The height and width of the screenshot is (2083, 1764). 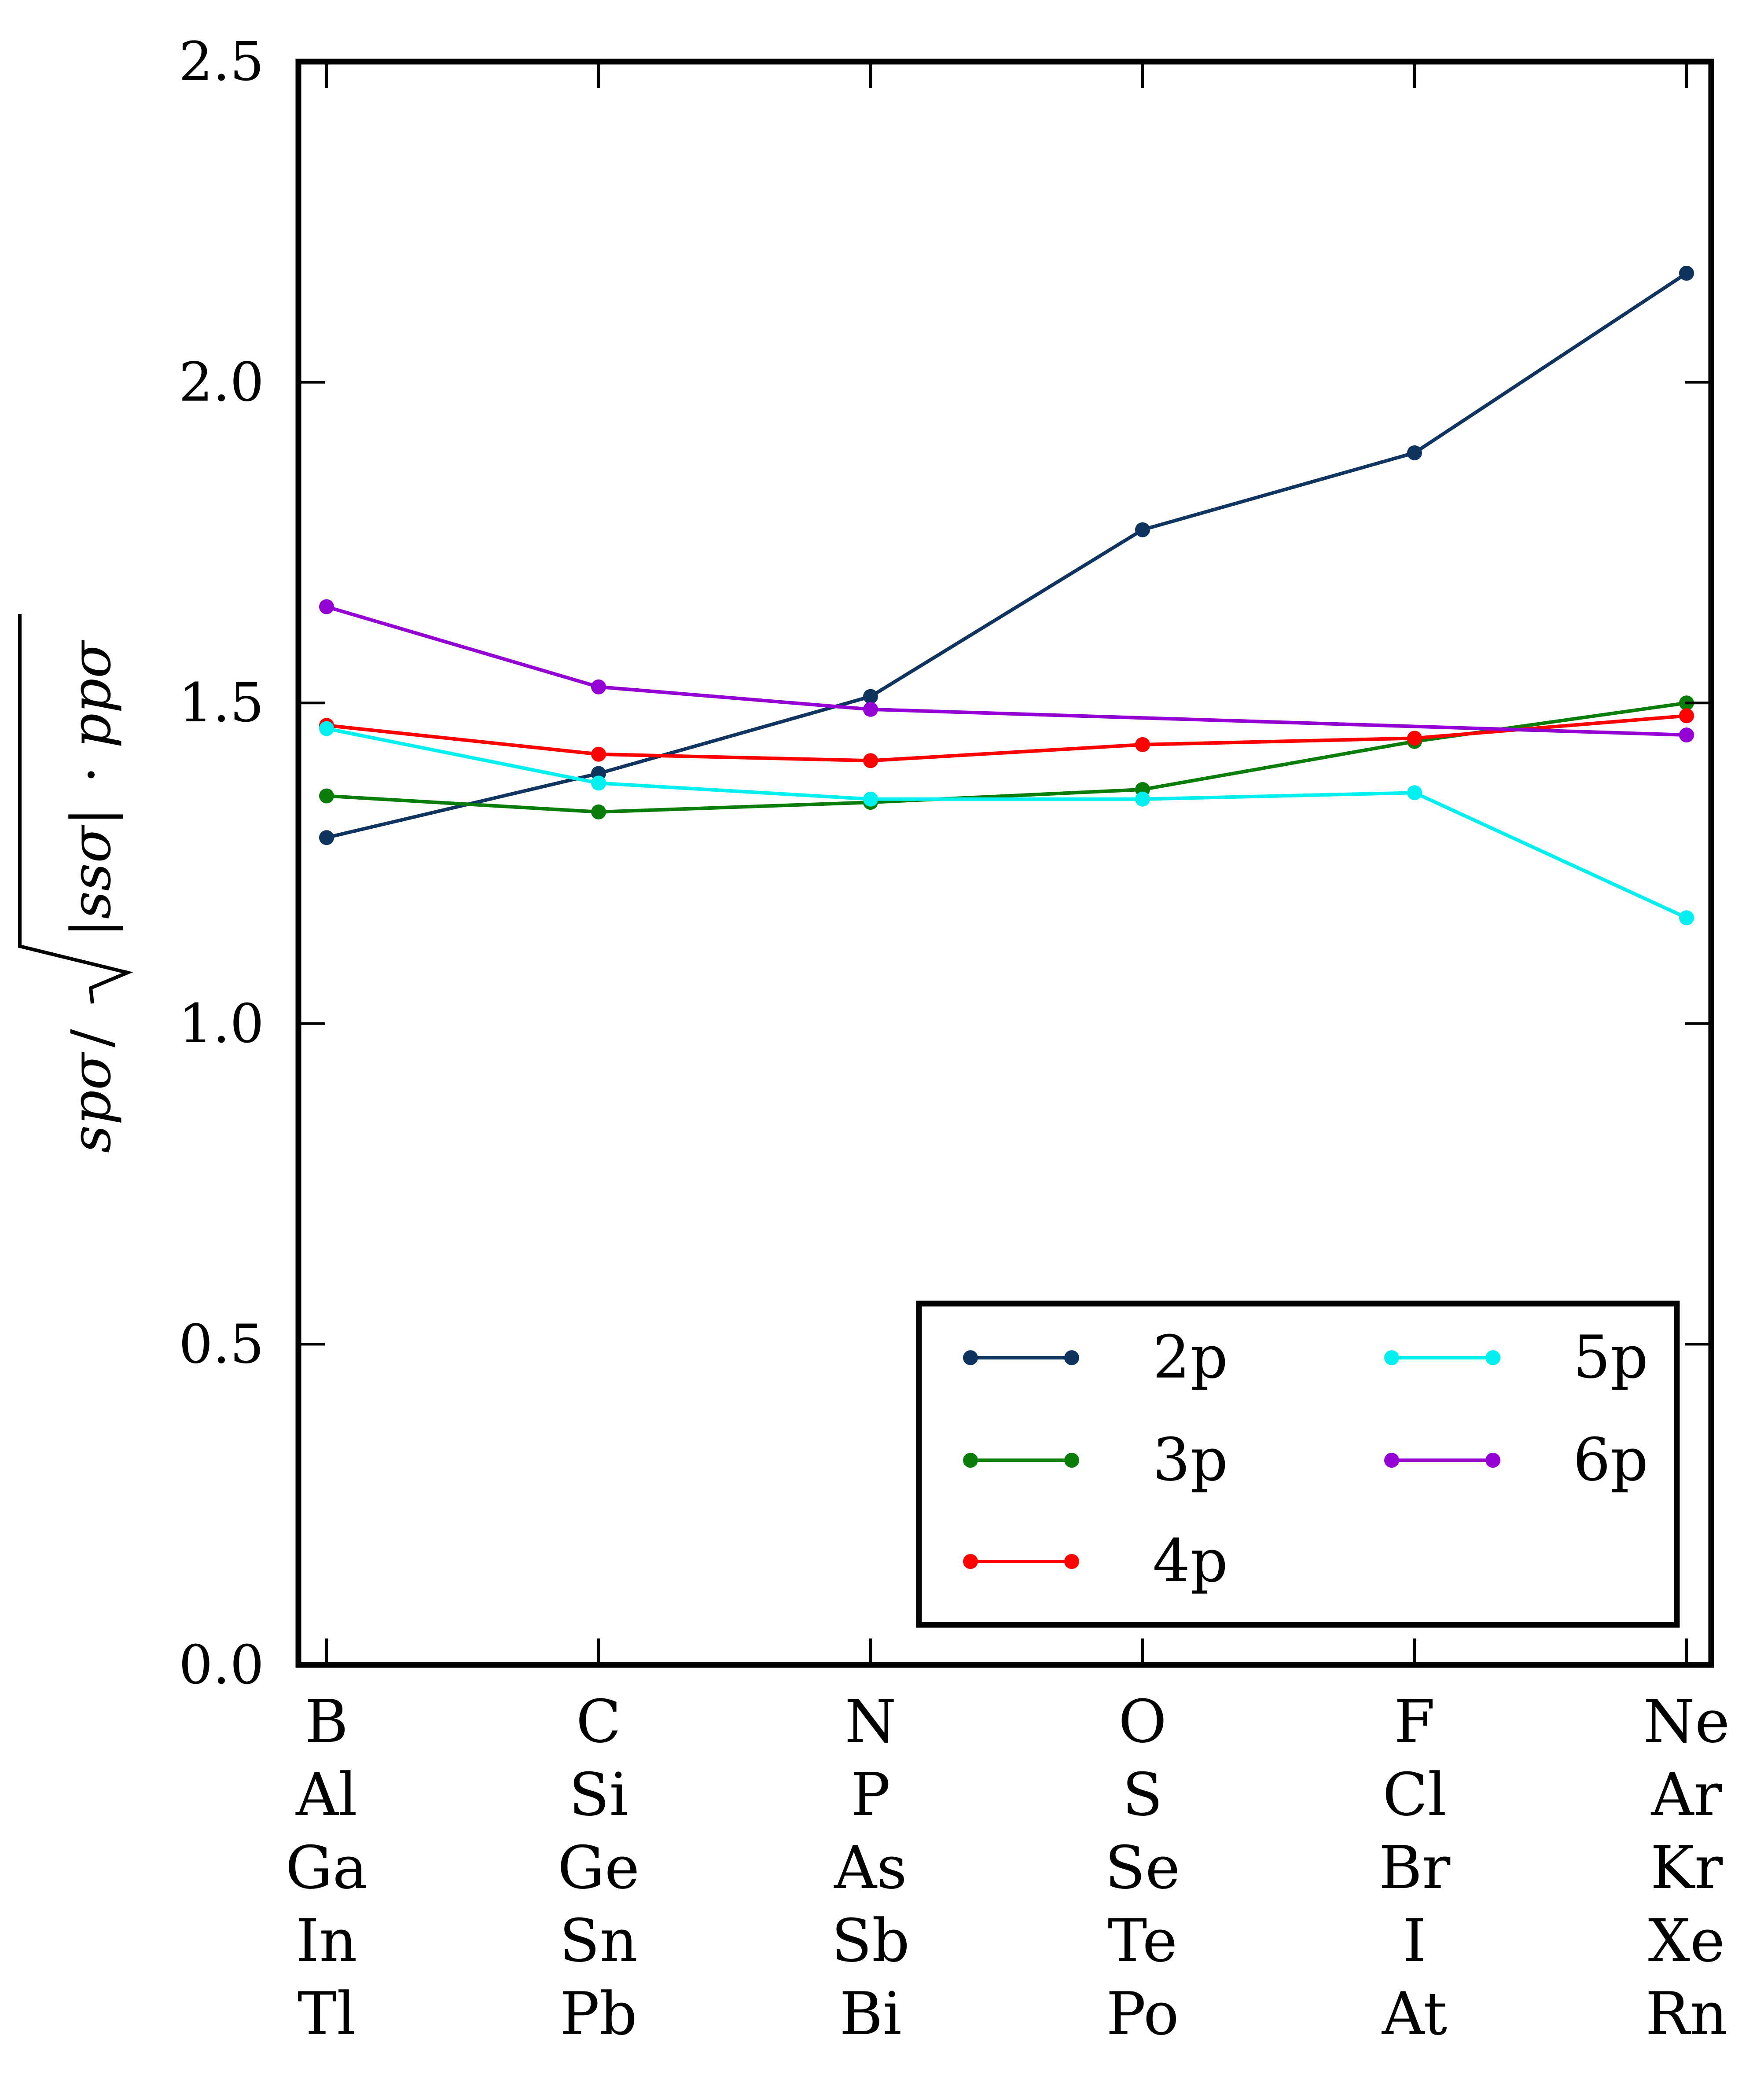 I want to click on legend-label-2p: 2p, so click(x=1190, y=1357).